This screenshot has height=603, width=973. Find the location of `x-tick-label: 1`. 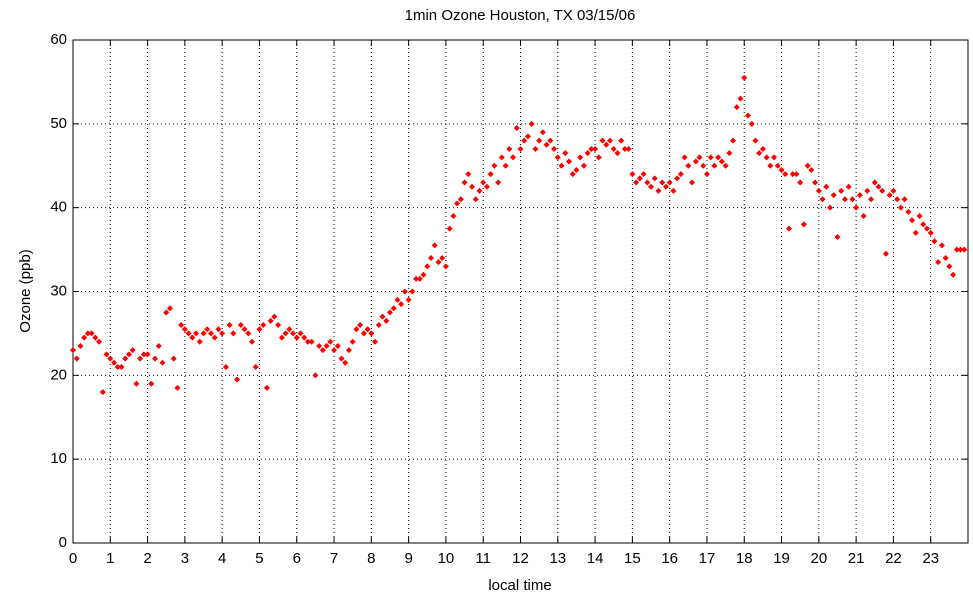

x-tick-label: 1 is located at coordinates (110, 558).